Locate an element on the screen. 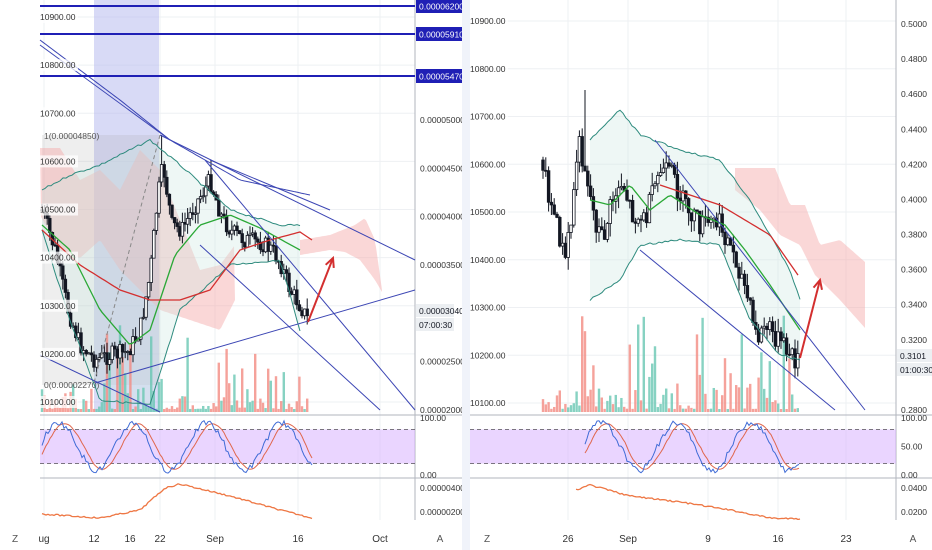 Image resolution: width=932 pixels, height=550 pixels. left-ma-slow is located at coordinates (177, 265).